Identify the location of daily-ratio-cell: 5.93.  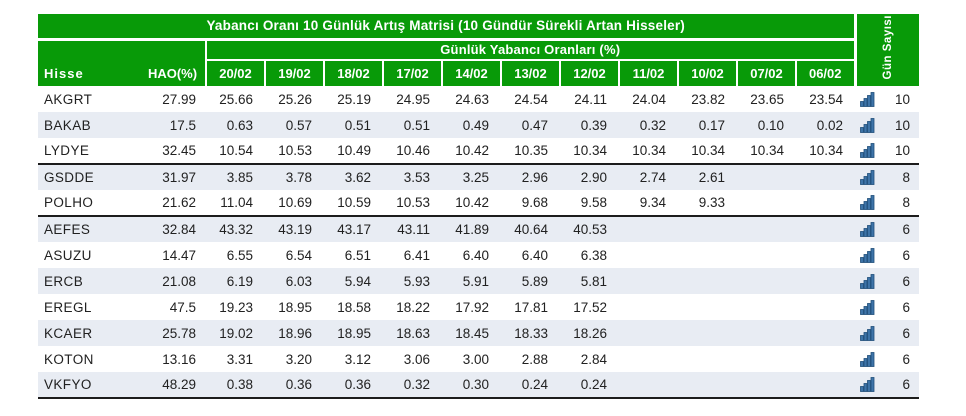
(412, 281).